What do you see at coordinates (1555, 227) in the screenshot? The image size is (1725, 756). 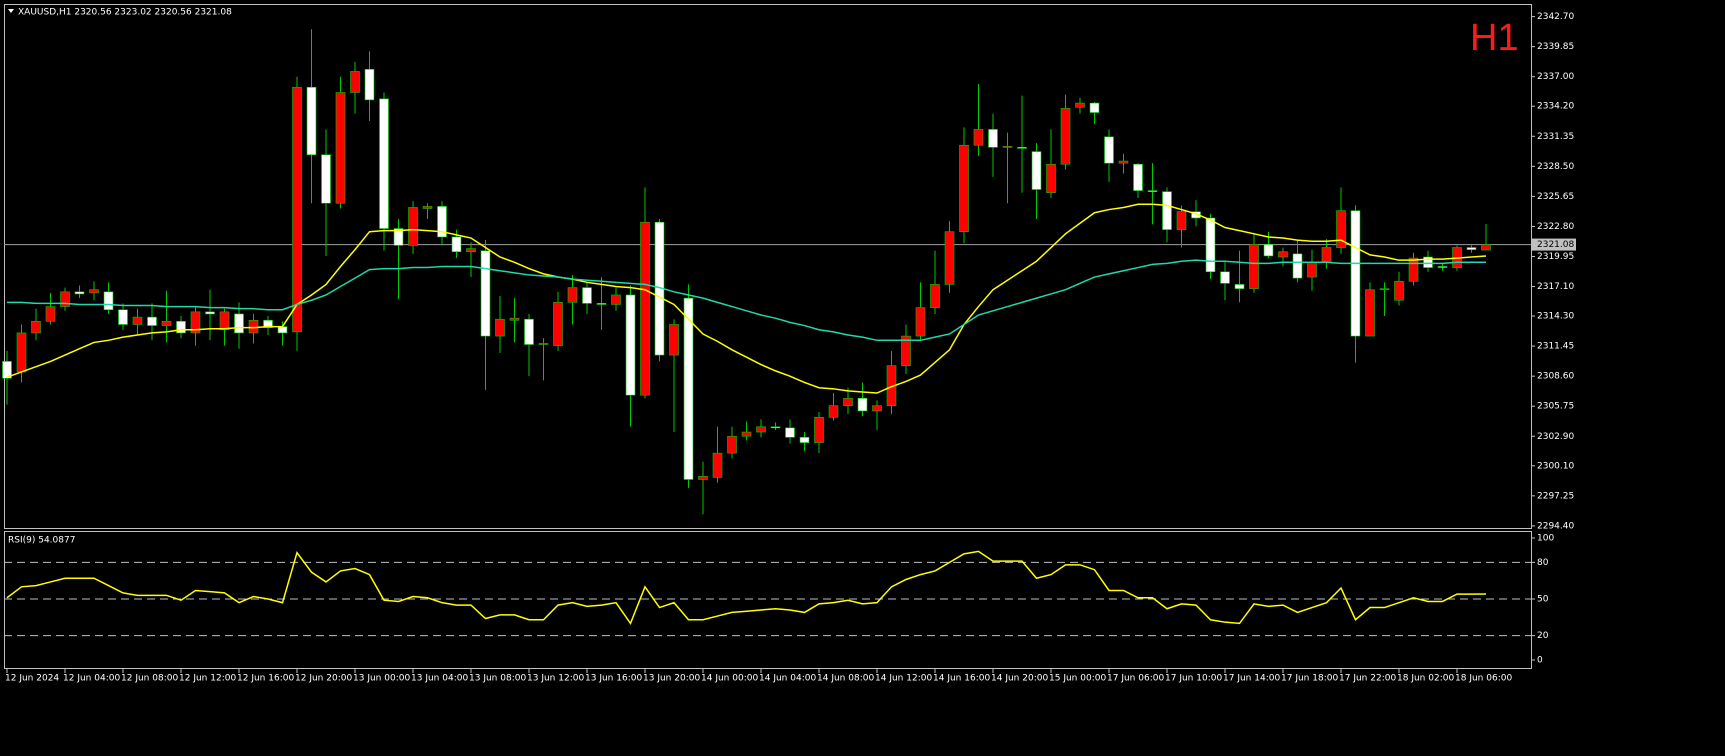 I see `y-tick-label: 2322.80` at bounding box center [1555, 227].